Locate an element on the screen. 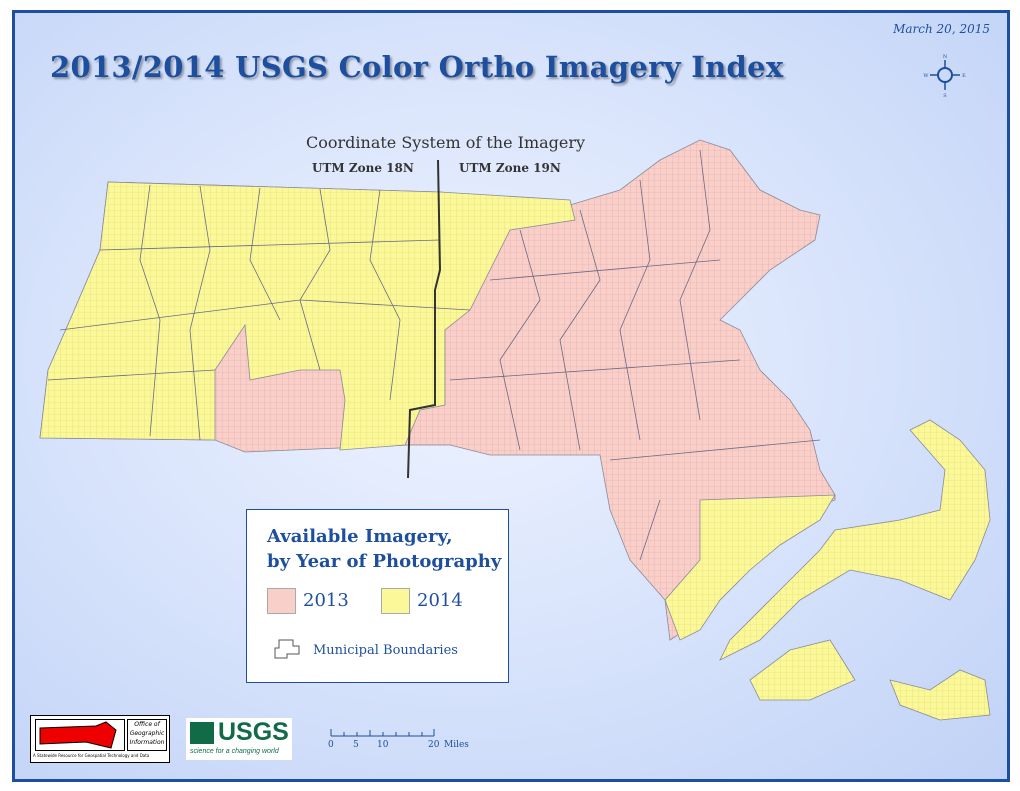 The image size is (1020, 791). utm-zone-boundary-line is located at coordinates (424, 319).